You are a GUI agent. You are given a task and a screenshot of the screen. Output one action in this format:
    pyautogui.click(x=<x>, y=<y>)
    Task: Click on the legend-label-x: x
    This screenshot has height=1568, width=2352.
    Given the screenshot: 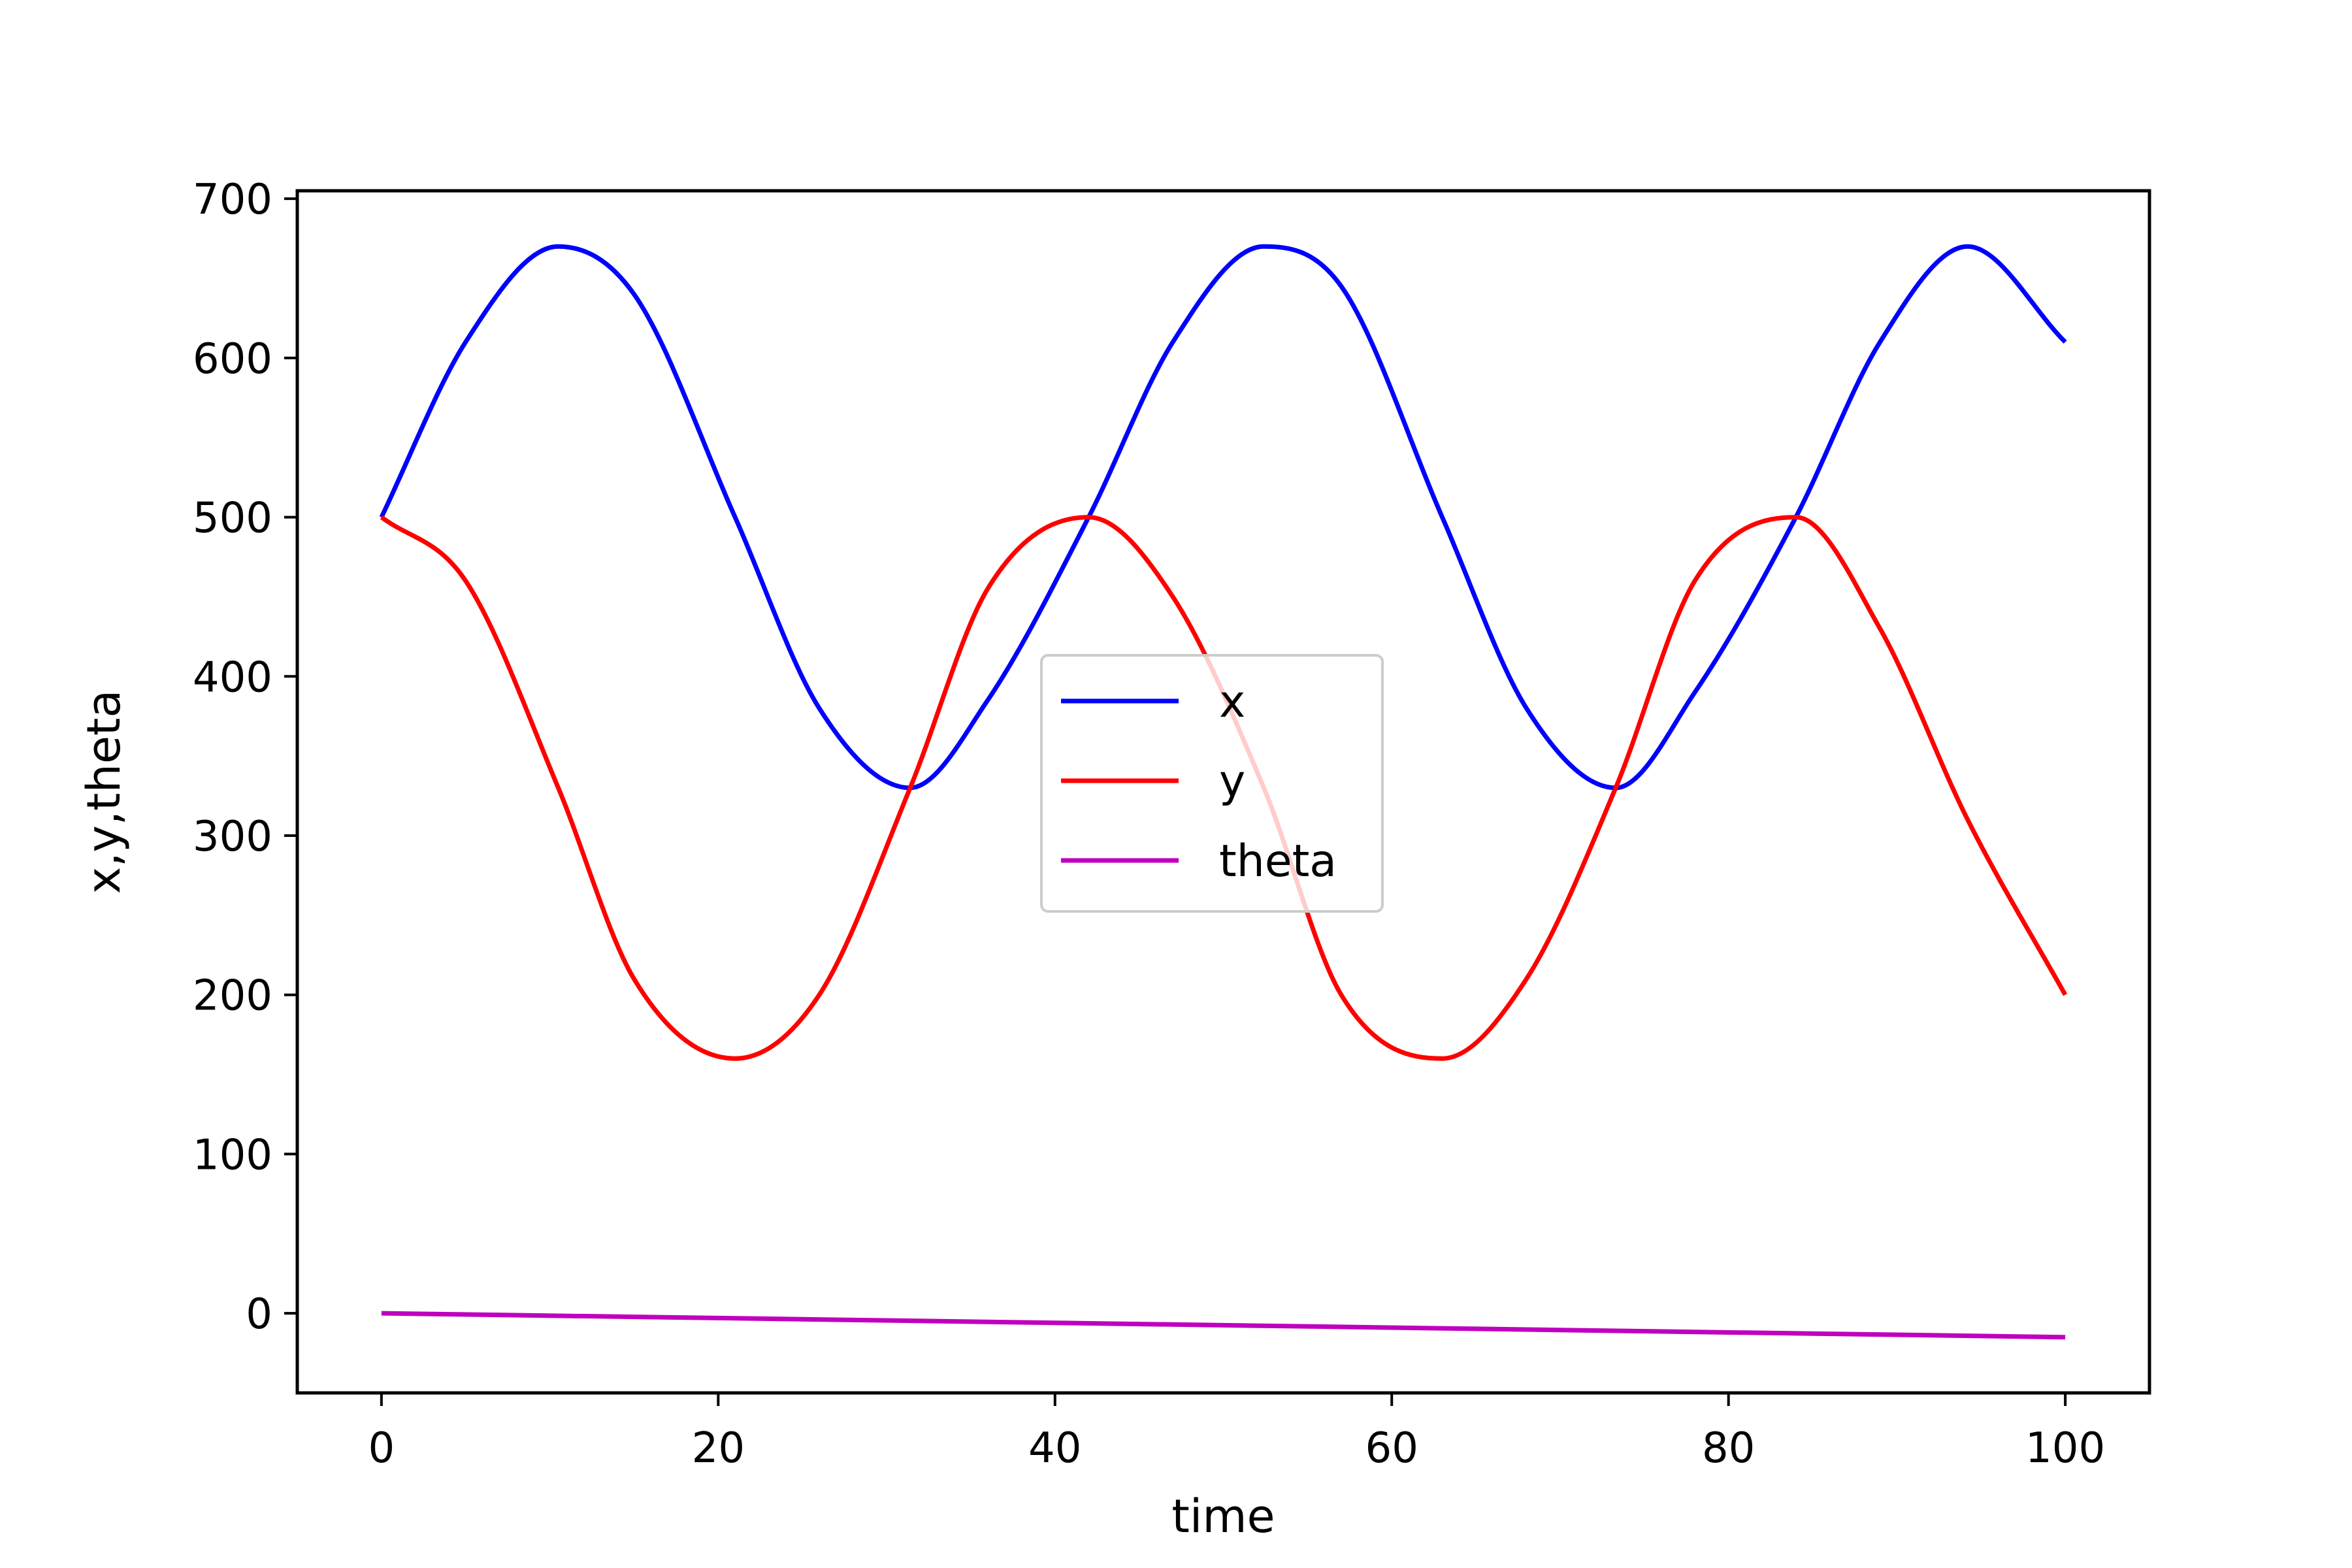 What is the action you would take?
    pyautogui.click(x=1232, y=702)
    